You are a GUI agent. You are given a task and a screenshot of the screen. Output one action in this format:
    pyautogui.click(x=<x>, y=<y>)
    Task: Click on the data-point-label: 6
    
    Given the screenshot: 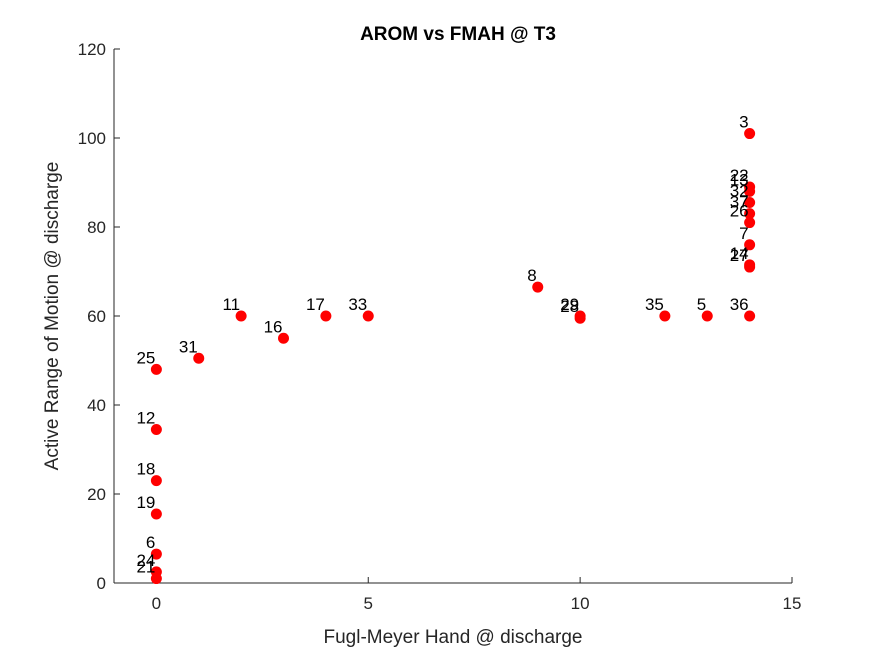 What is the action you would take?
    pyautogui.click(x=150, y=542)
    